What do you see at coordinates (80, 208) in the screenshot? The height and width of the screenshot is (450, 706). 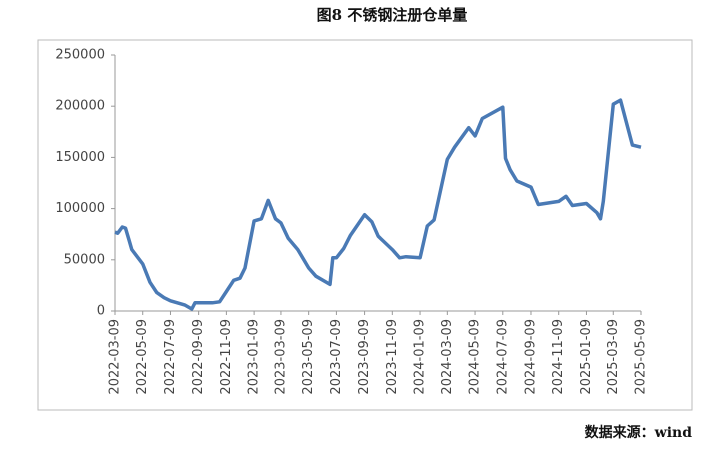 I see `y-tick-label: 100000` at bounding box center [80, 208].